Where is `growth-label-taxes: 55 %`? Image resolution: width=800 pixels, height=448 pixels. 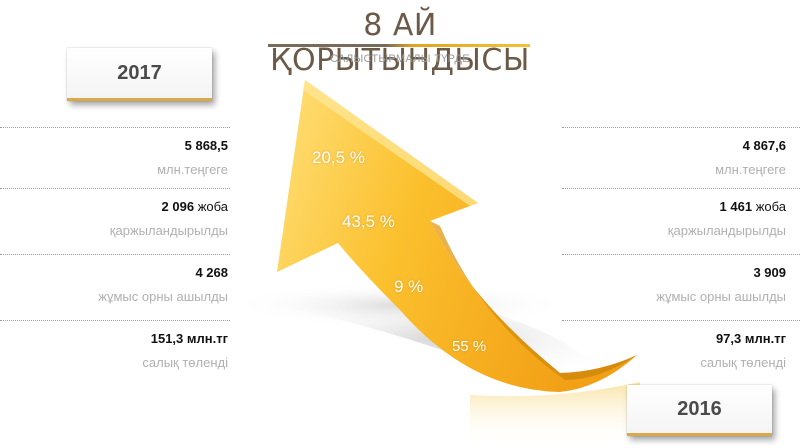 growth-label-taxes: 55 % is located at coordinates (469, 346).